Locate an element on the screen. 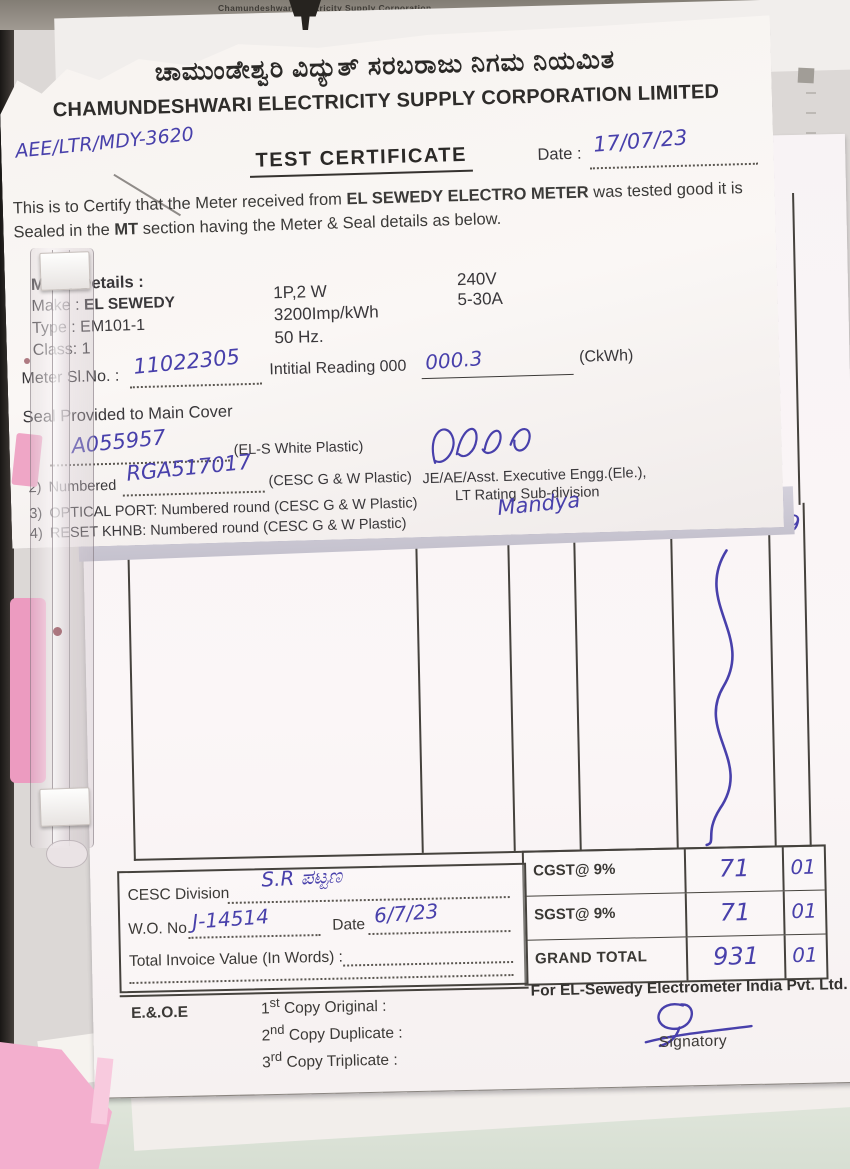  supplier-name: EL SEWEDY ELECTRO METER is located at coordinates (467, 196).